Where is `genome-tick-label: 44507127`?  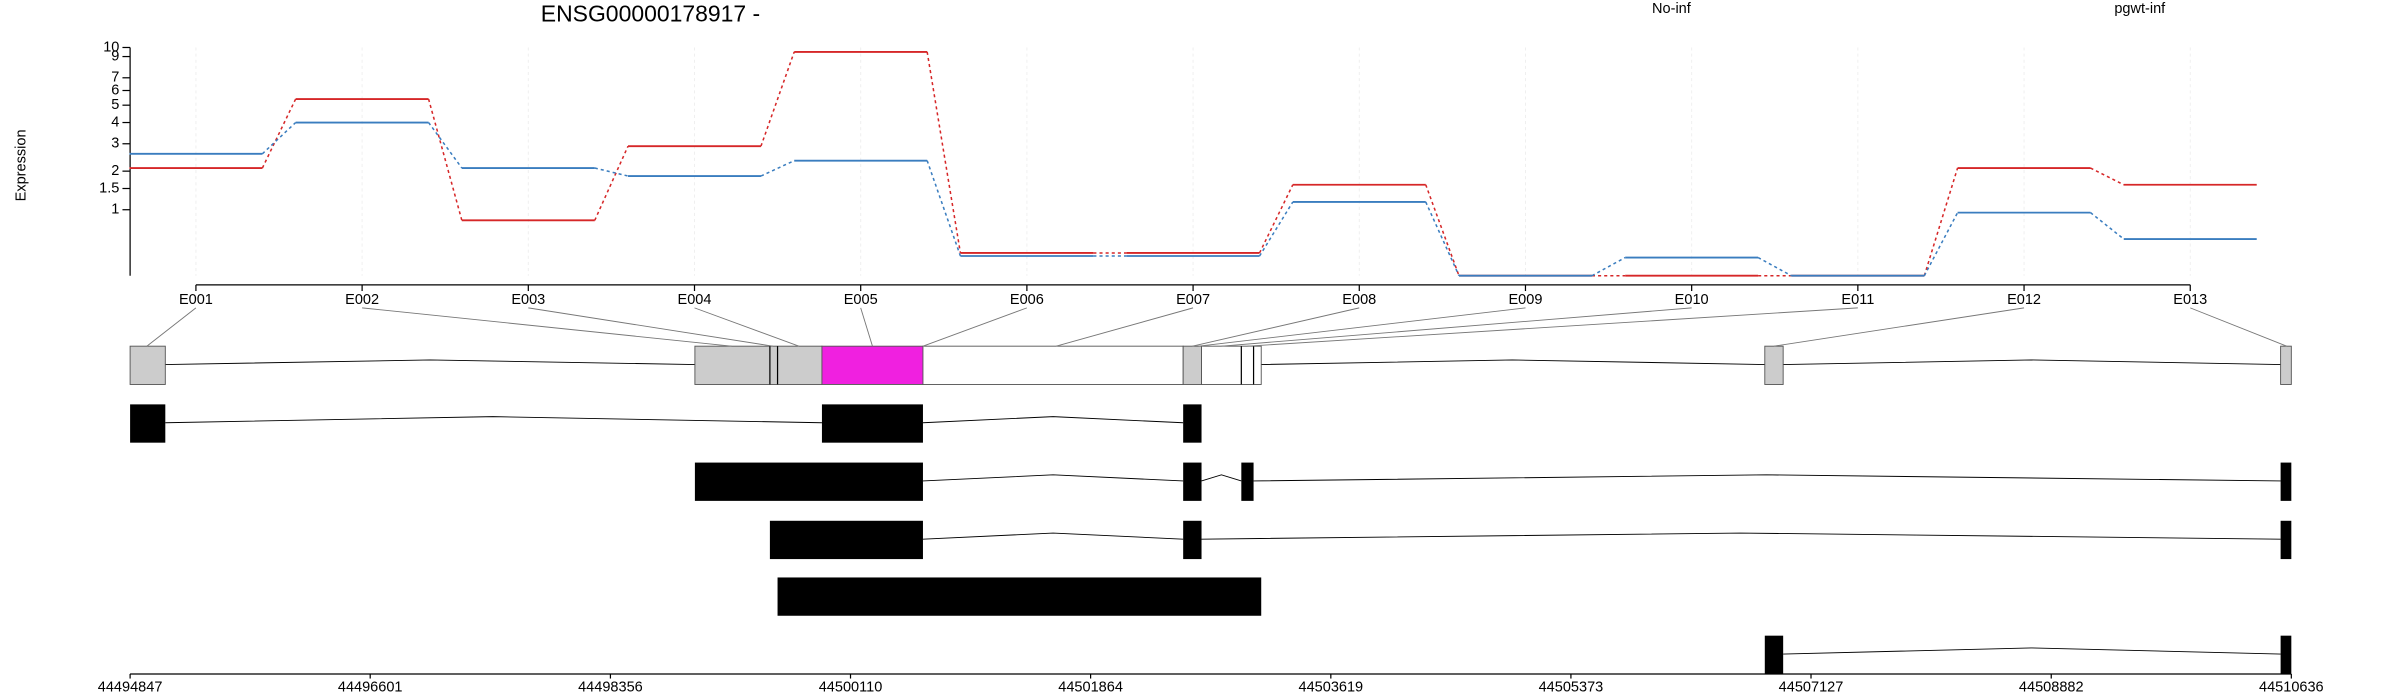
genome-tick-label: 44507127 is located at coordinates (1811, 688).